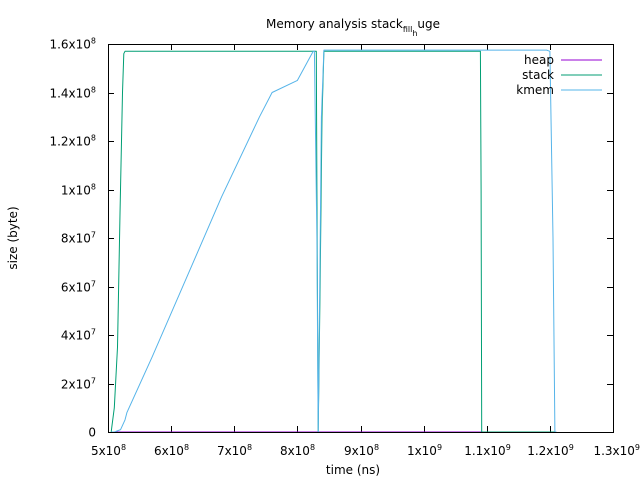  What do you see at coordinates (13, 237) in the screenshot?
I see `y-axis-label: size (byte)` at bounding box center [13, 237].